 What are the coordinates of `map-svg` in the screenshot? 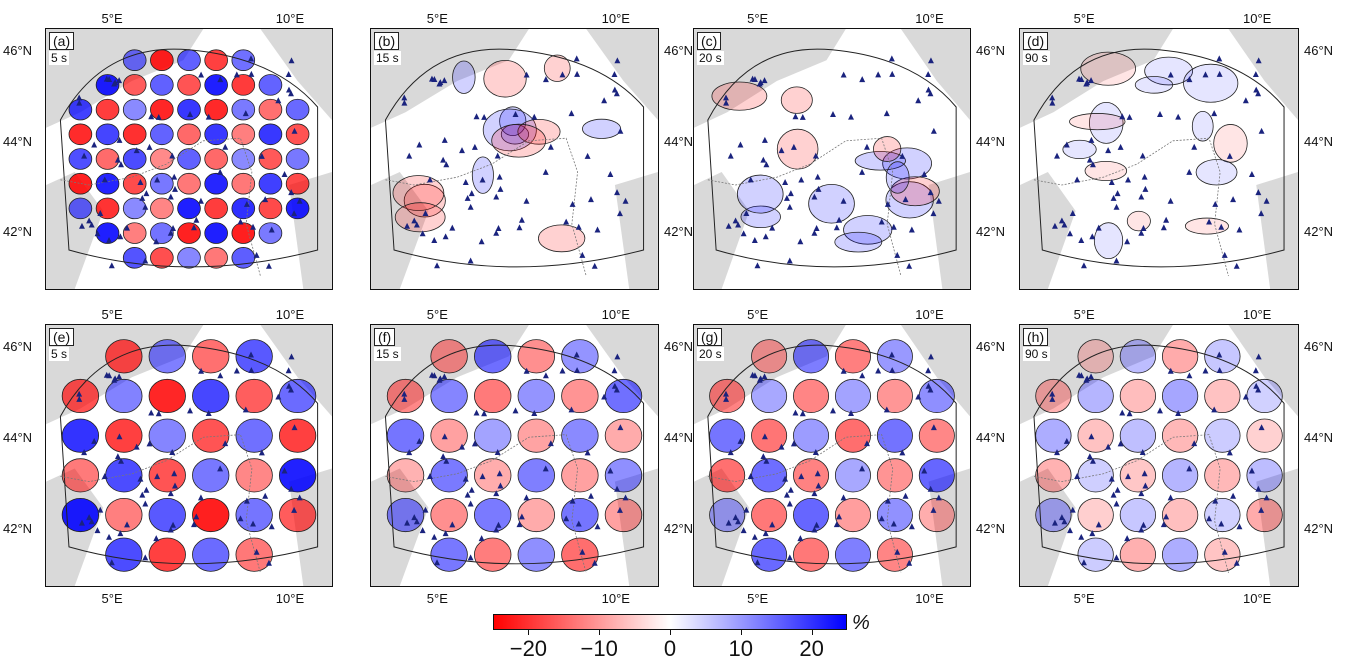 It's located at (189, 455).